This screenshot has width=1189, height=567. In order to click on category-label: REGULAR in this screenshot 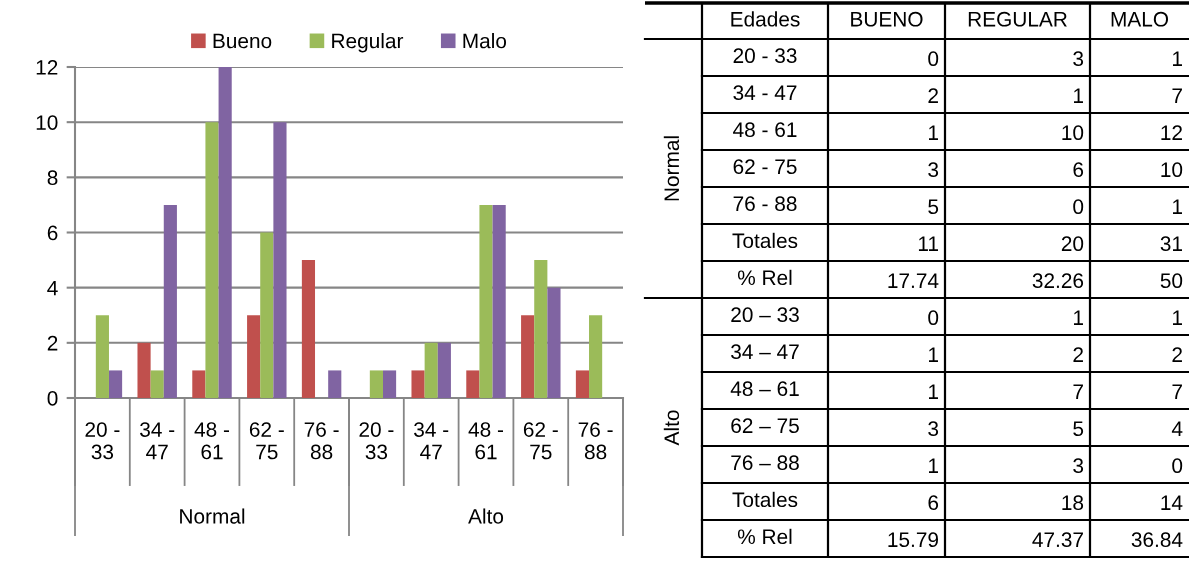, I will do `click(1017, 19)`.